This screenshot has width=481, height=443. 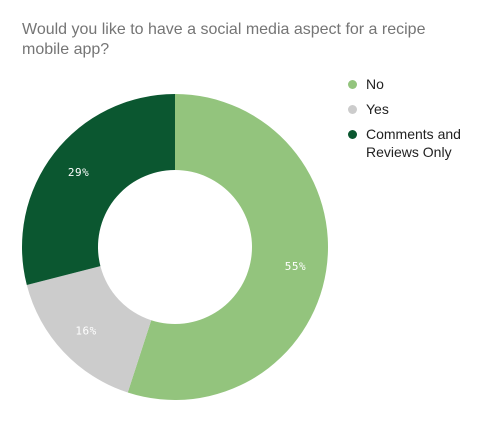 I want to click on legend-label-yes: Yes, so click(x=377, y=109).